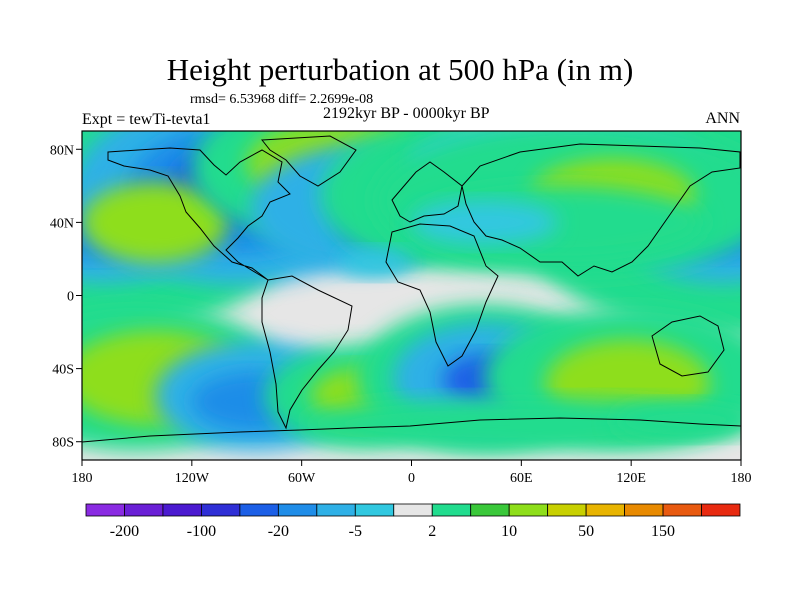 Image resolution: width=800 pixels, height=600 pixels. Describe the element at coordinates (307, 352) in the screenshot. I see `coastline-south-america` at that location.